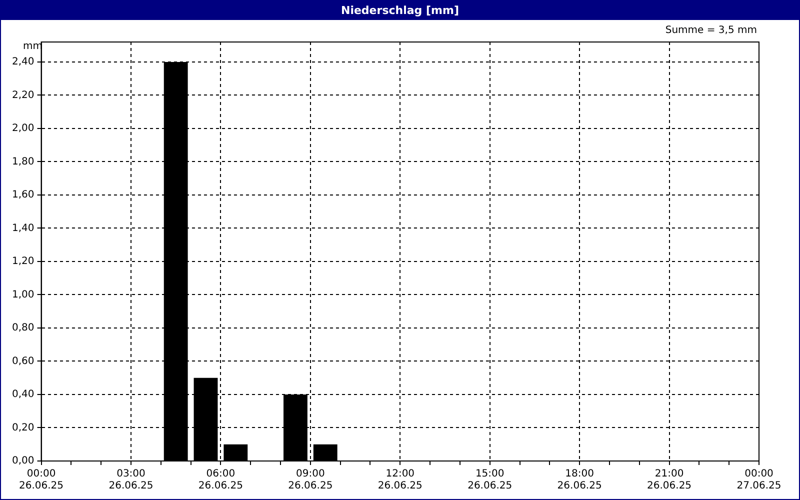  I want to click on y-tick-label: 0,80, so click(23, 328).